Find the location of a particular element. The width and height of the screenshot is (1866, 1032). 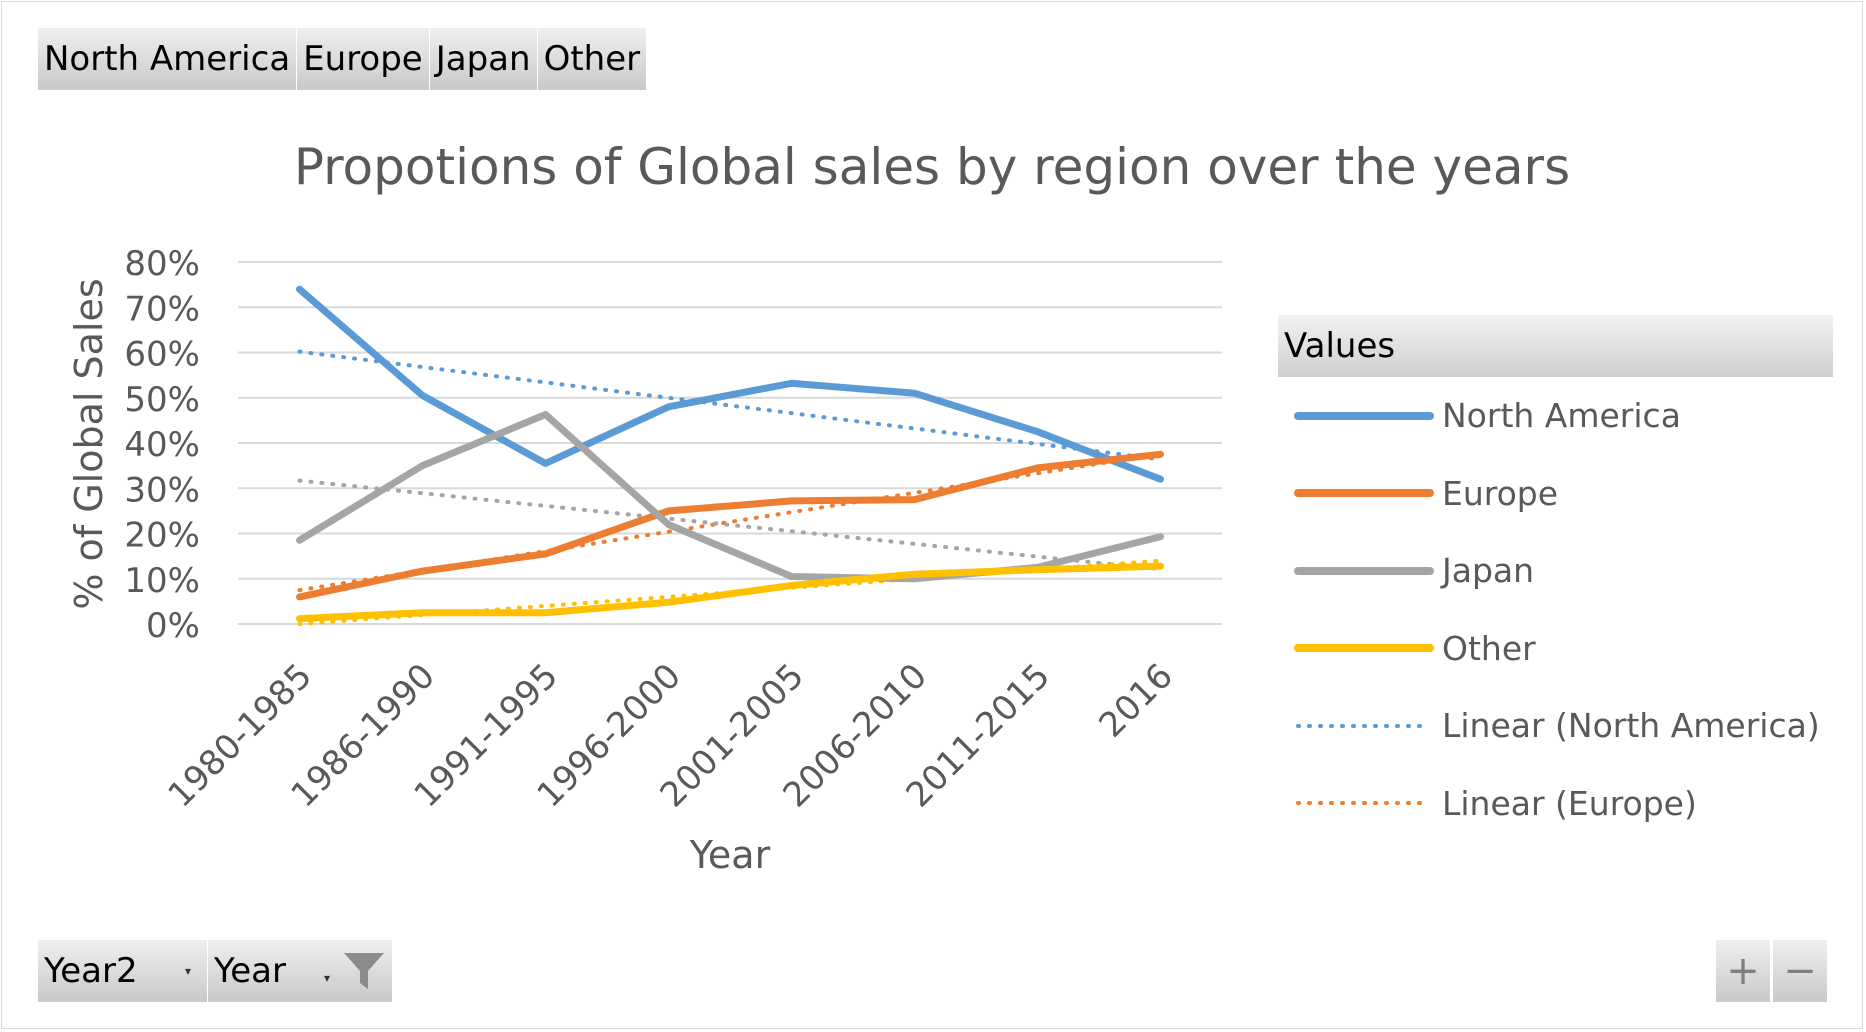

y-tick-label: 30% is located at coordinates (162, 490).